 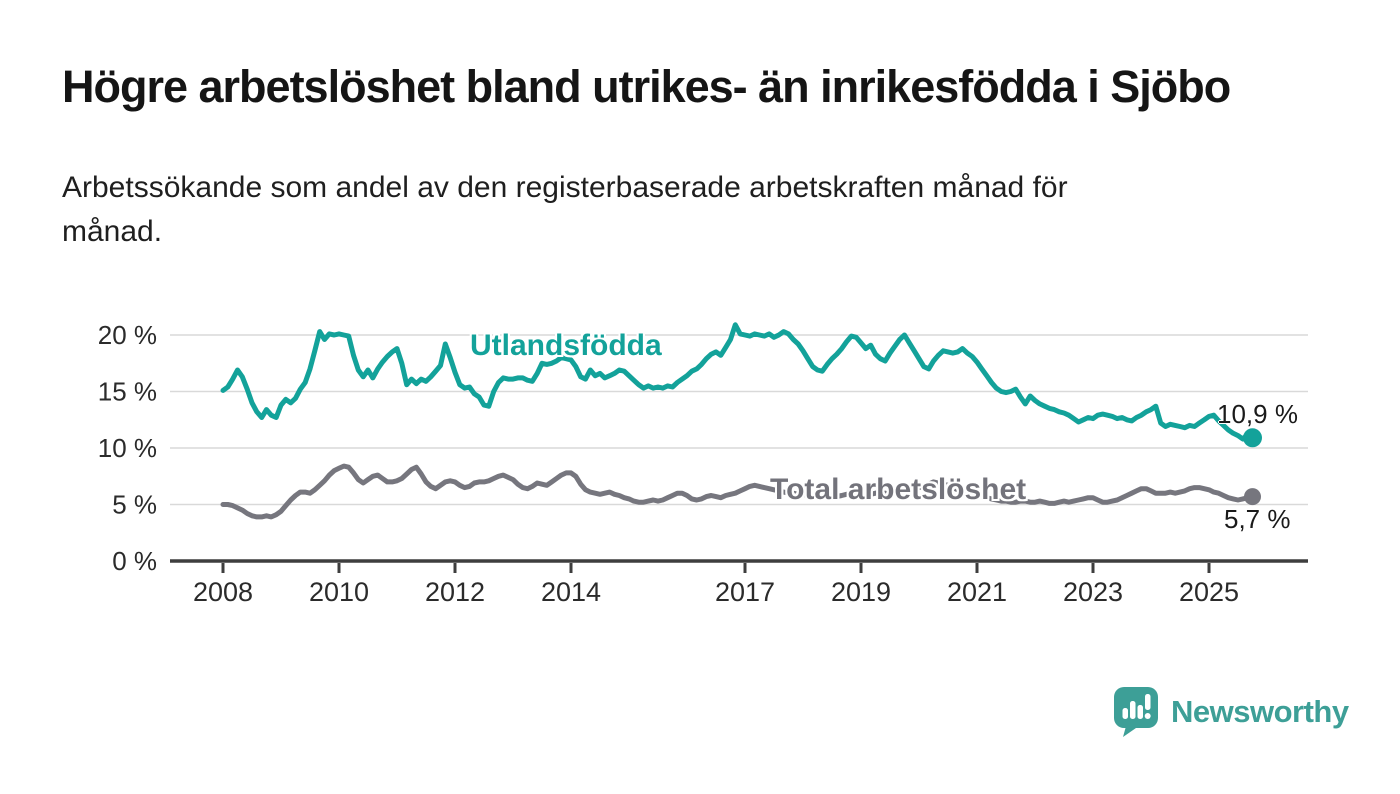 I want to click on y-tick-label-15: 15 %, so click(x=127, y=392).